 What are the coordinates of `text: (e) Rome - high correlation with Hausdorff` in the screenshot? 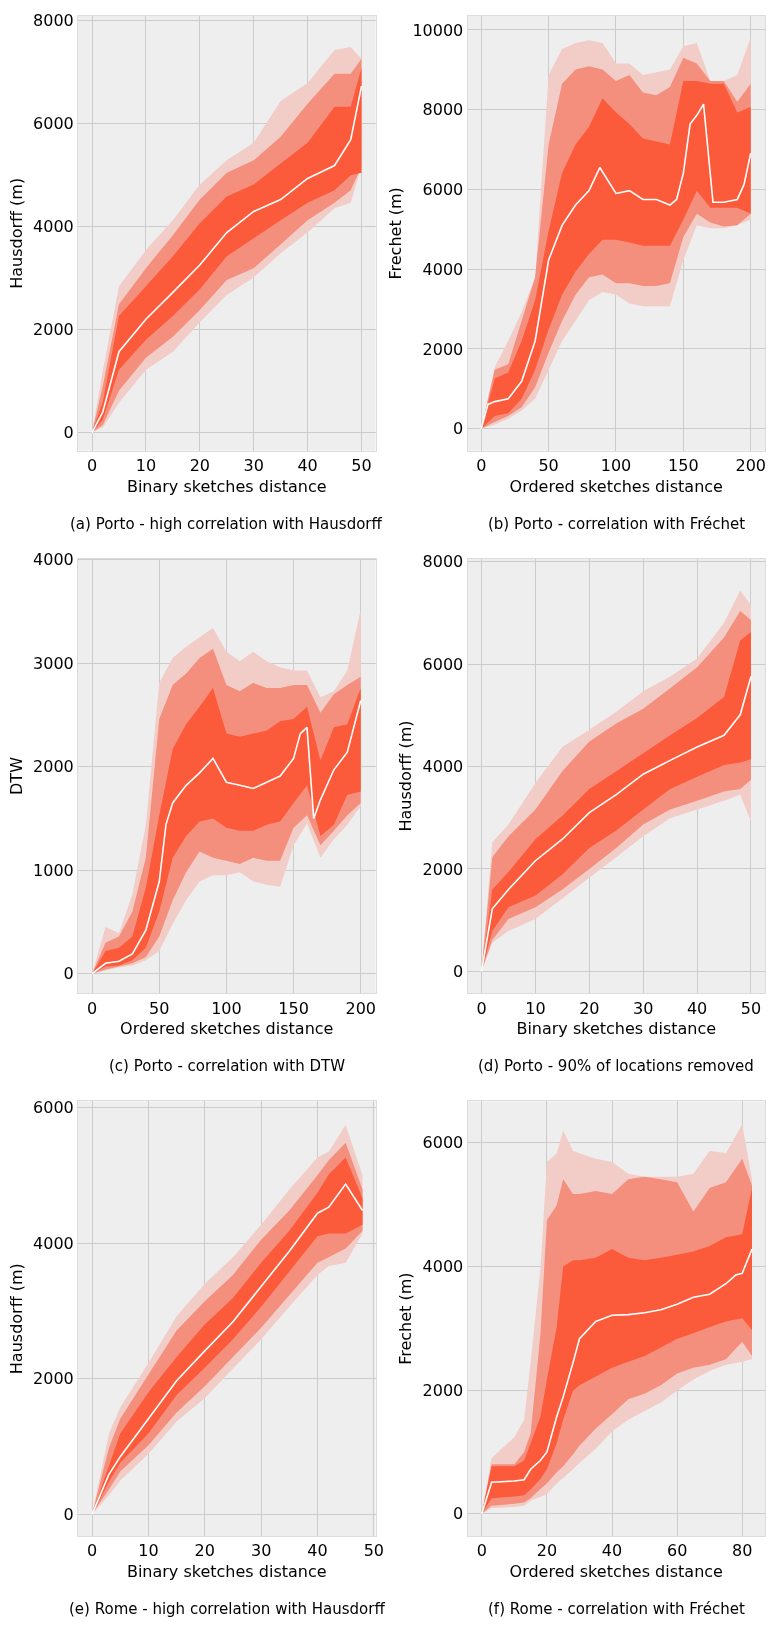 It's located at (227, 1609).